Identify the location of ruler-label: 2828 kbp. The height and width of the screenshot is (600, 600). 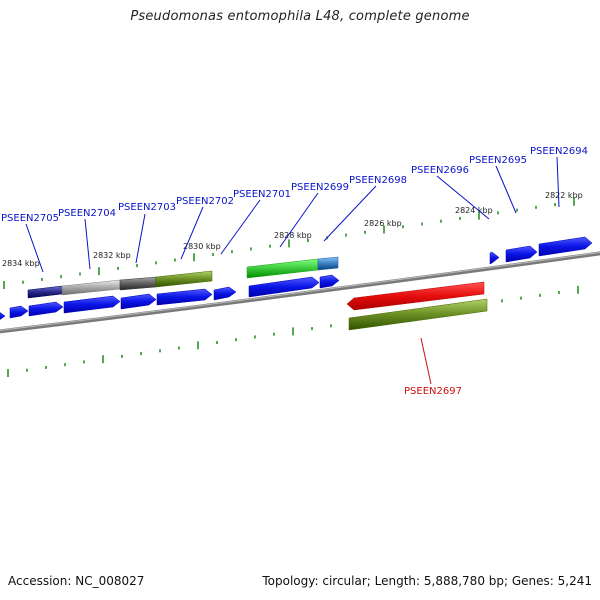
(293, 235).